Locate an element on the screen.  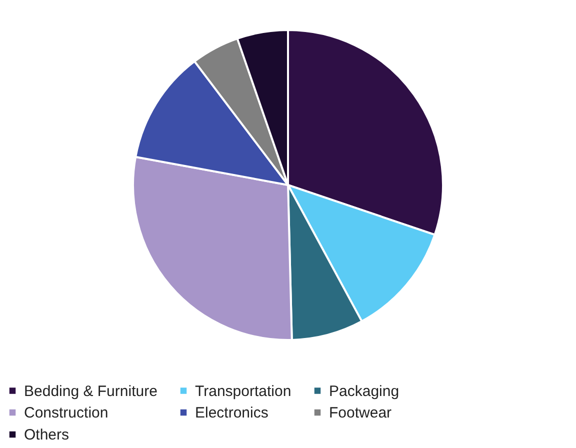
legend-label: Electronics is located at coordinates (231, 413).